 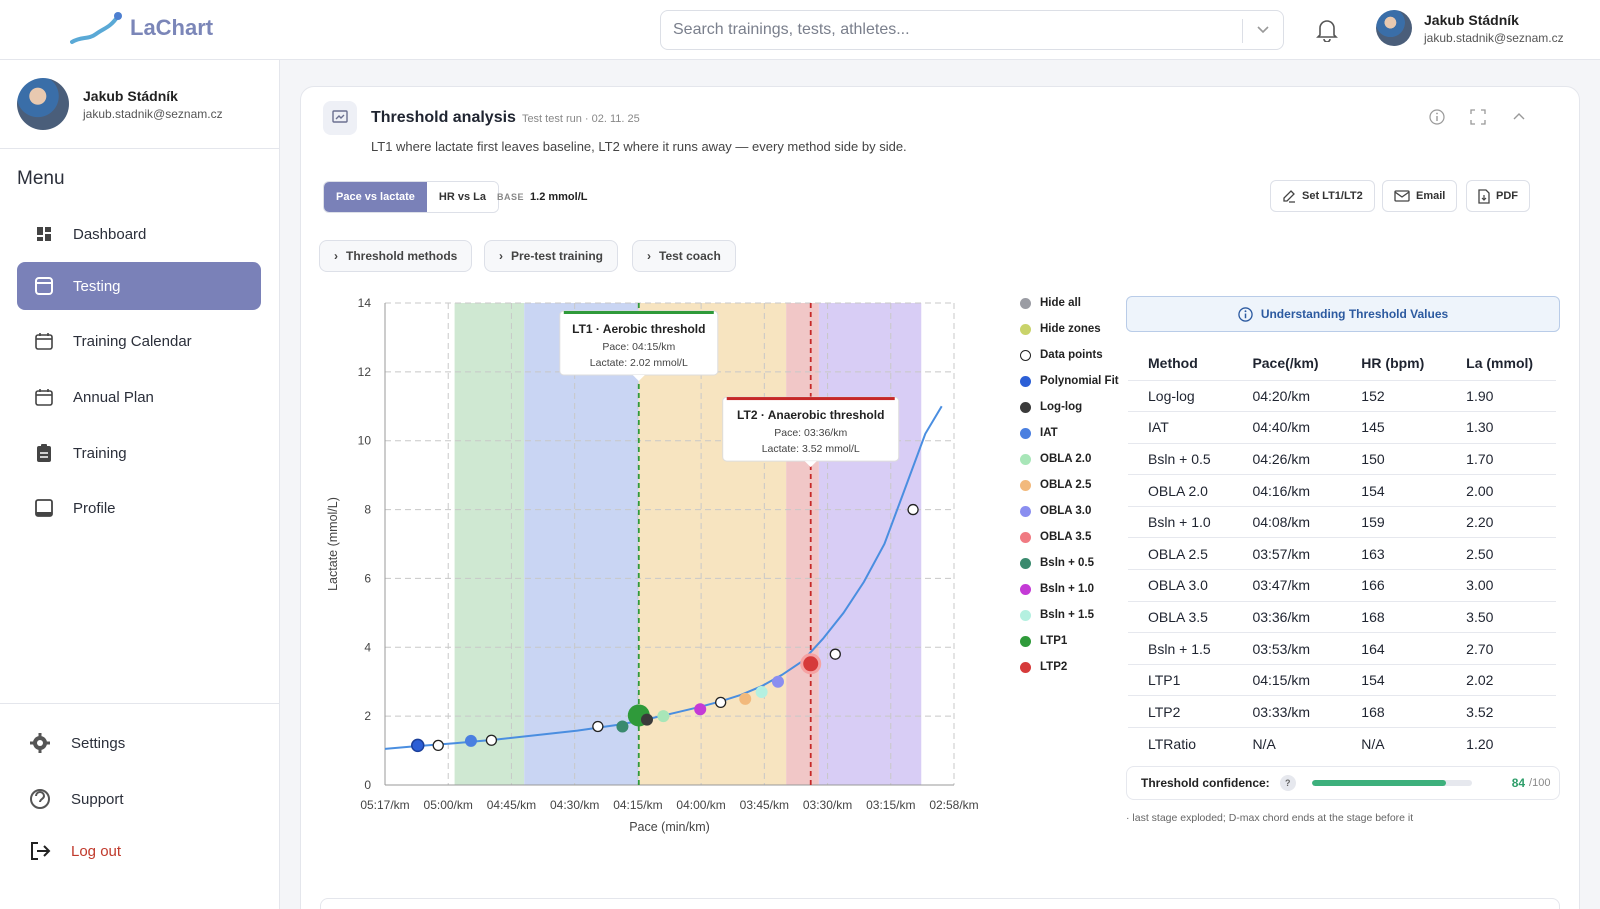 I want to click on tab-pace-vs-lactate: Pace vs lactate, so click(x=375, y=197).